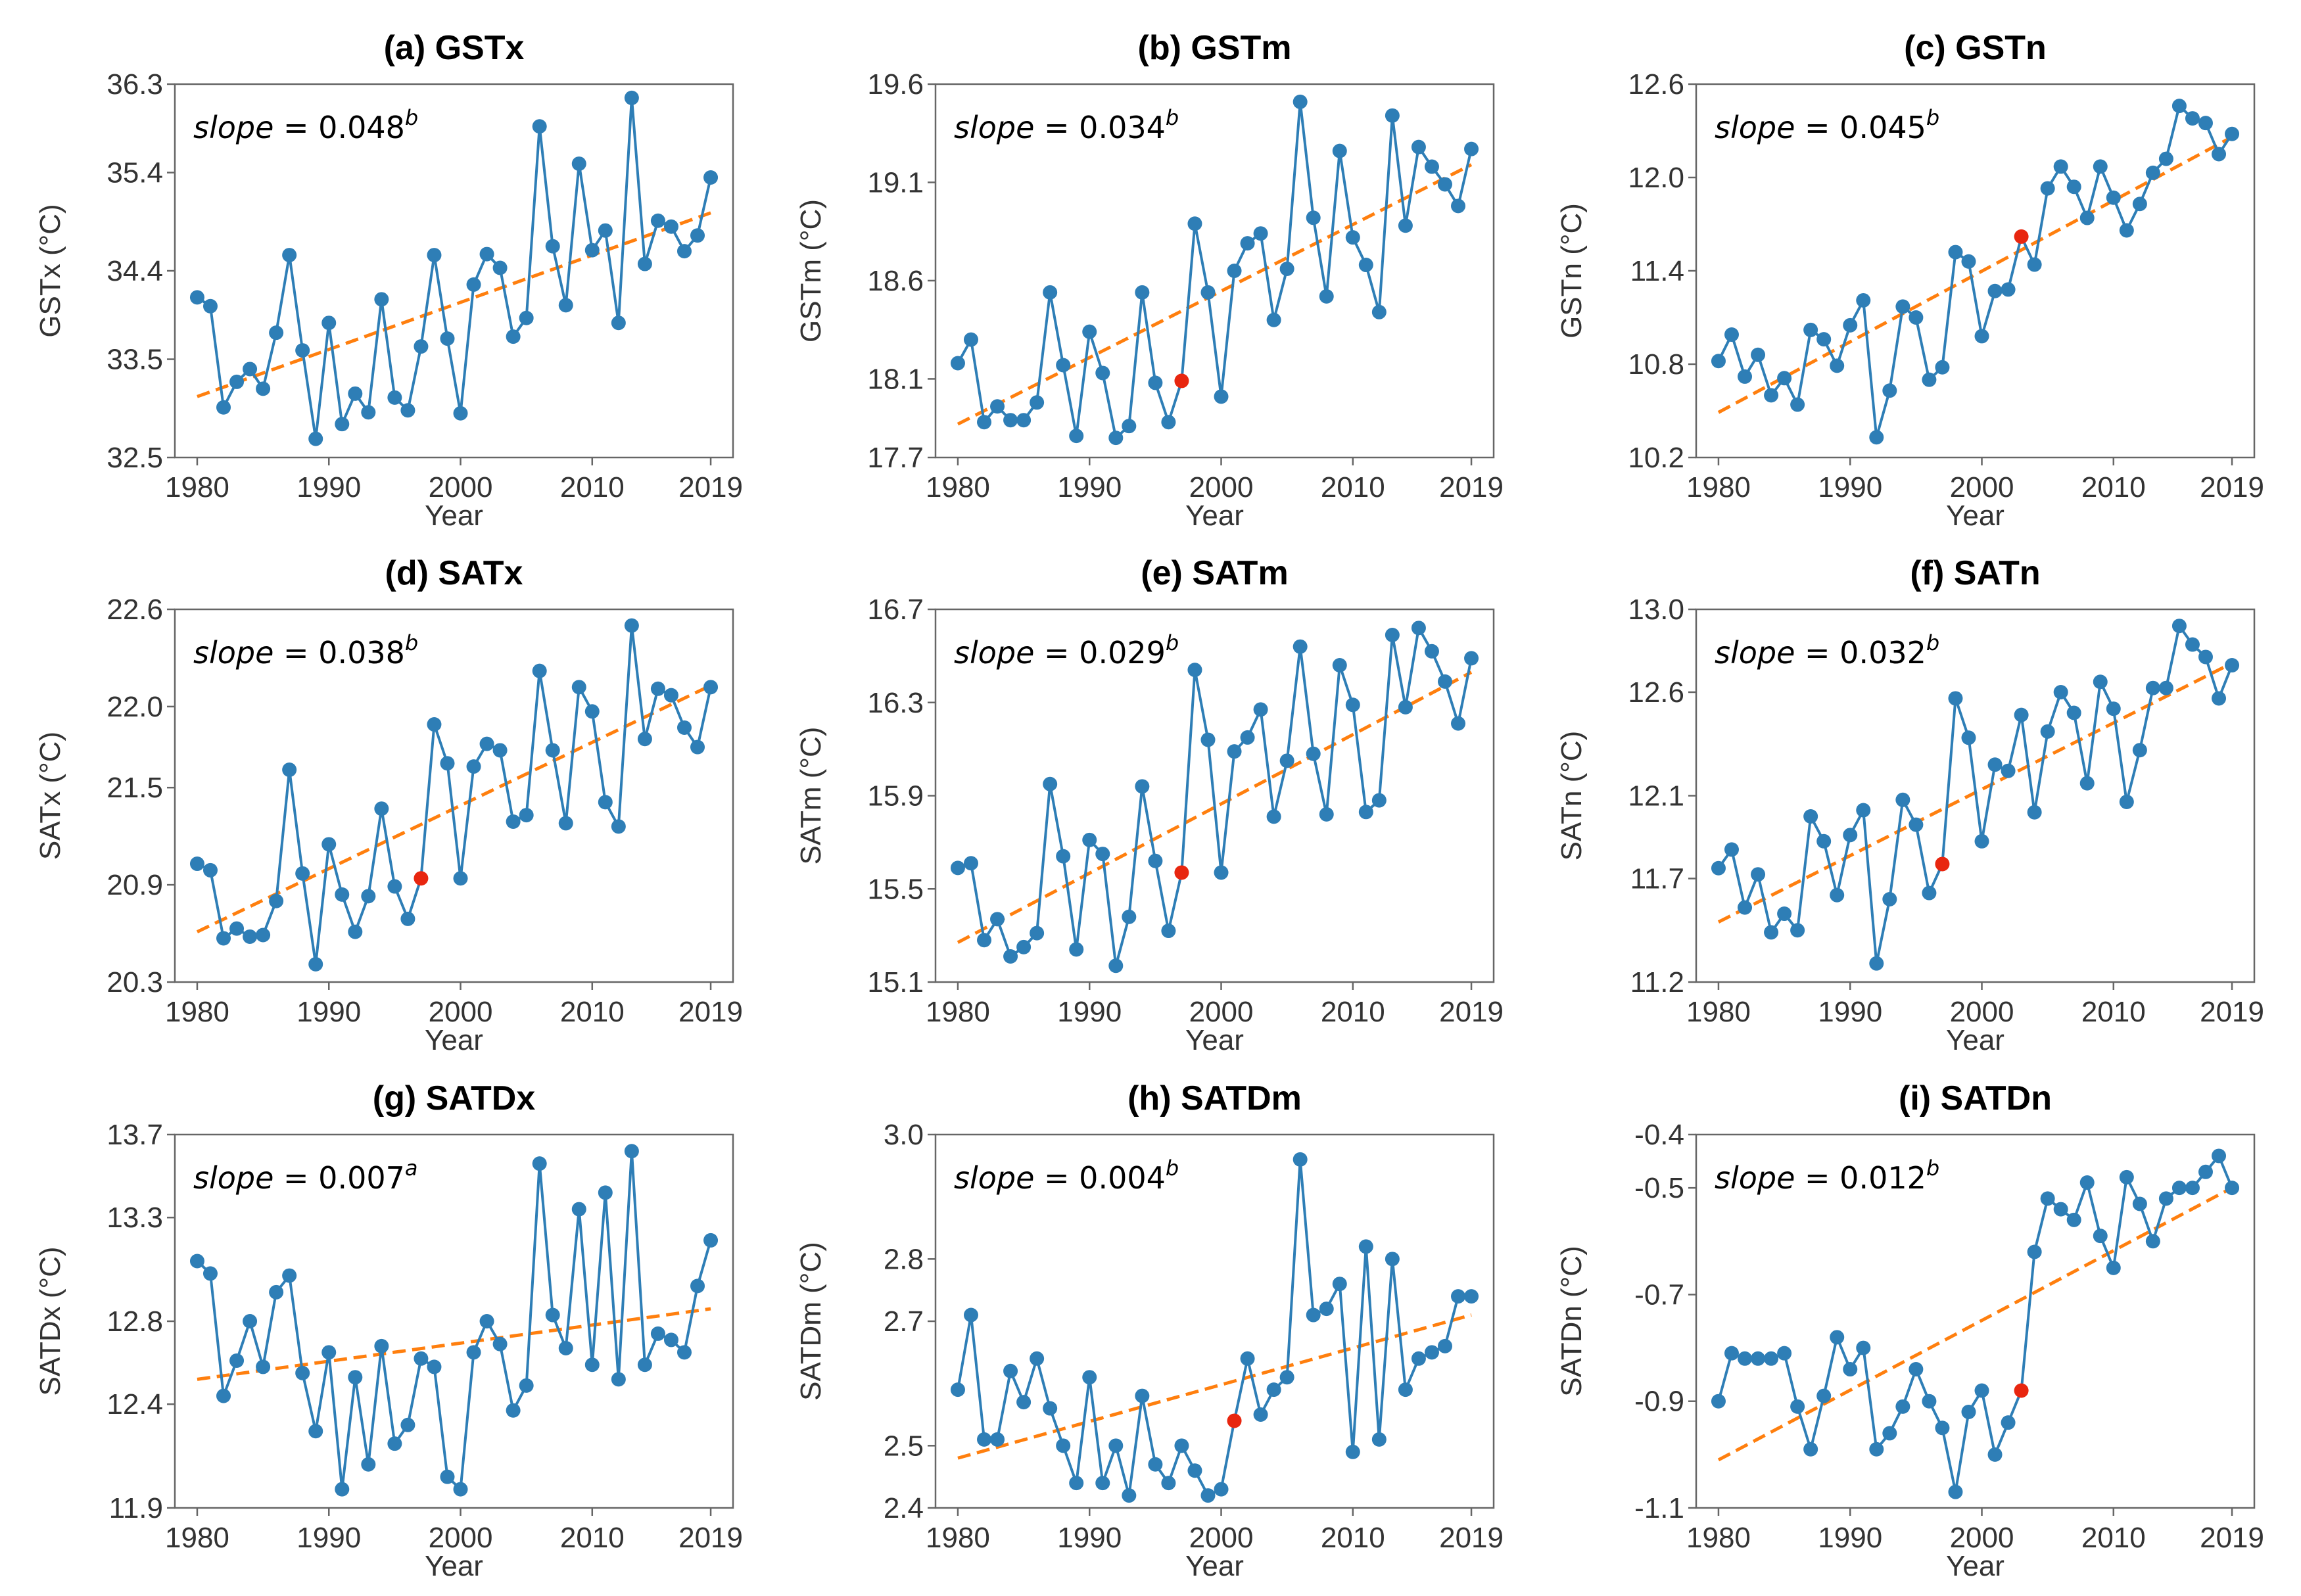 The image size is (2301, 1596). What do you see at coordinates (1215, 48) in the screenshot?
I see `panel-title: (b) GSTm` at bounding box center [1215, 48].